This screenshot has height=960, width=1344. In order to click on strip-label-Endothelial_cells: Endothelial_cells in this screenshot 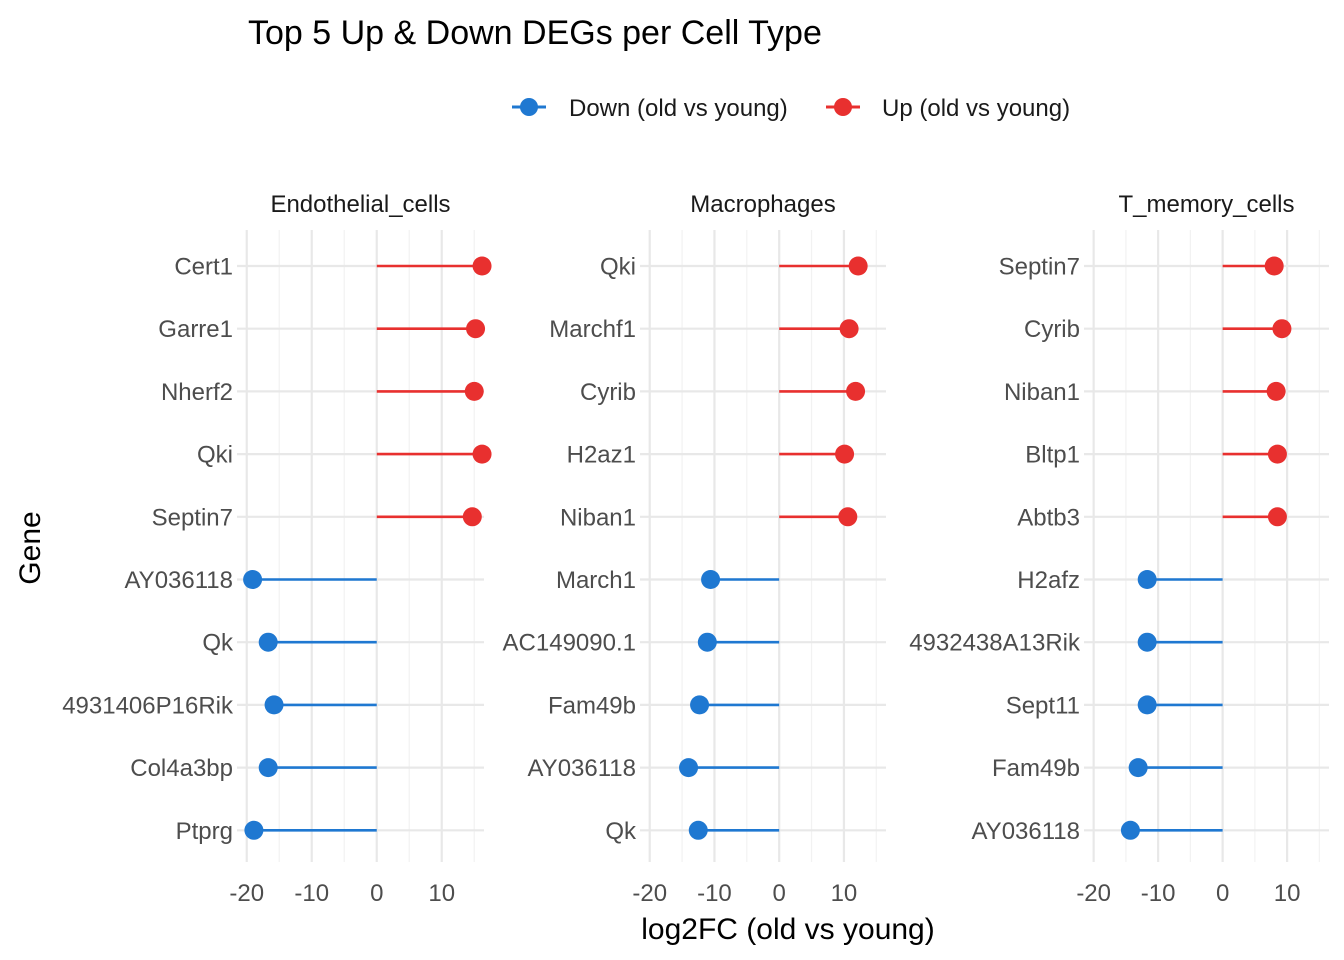, I will do `click(360, 204)`.